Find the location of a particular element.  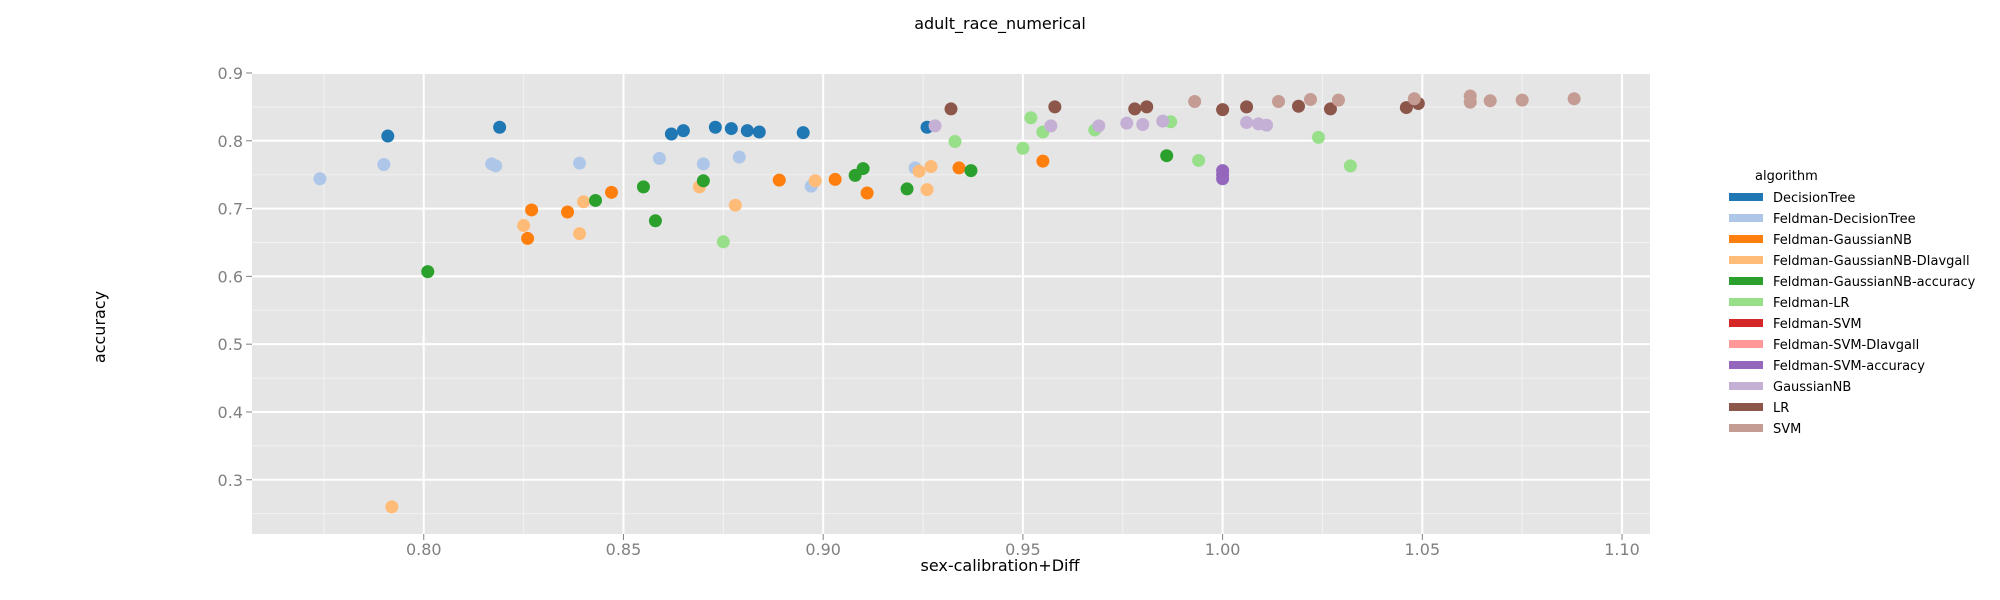

y-tick-label: 0.6 is located at coordinates (230, 276).